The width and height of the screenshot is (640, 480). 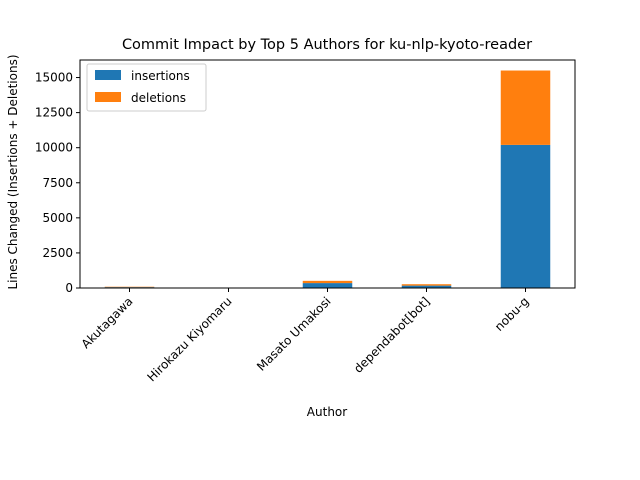 What do you see at coordinates (69, 288) in the screenshot?
I see `y-tick-label: 0` at bounding box center [69, 288].